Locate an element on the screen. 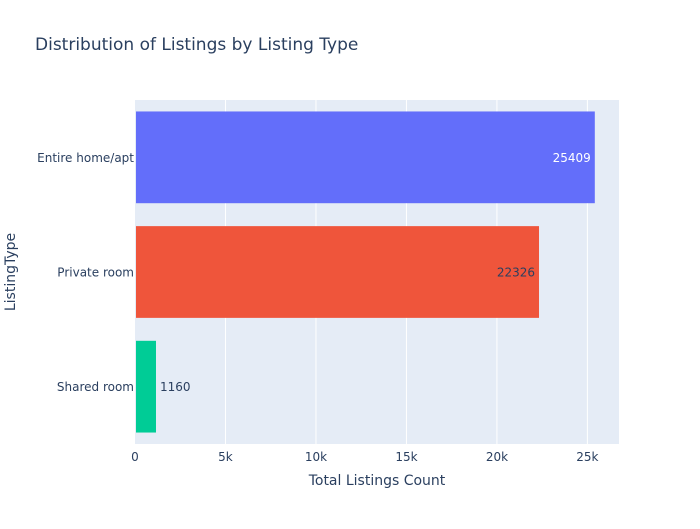 The height and width of the screenshot is (529, 700). y-axis-title: ListingType is located at coordinates (11, 272).